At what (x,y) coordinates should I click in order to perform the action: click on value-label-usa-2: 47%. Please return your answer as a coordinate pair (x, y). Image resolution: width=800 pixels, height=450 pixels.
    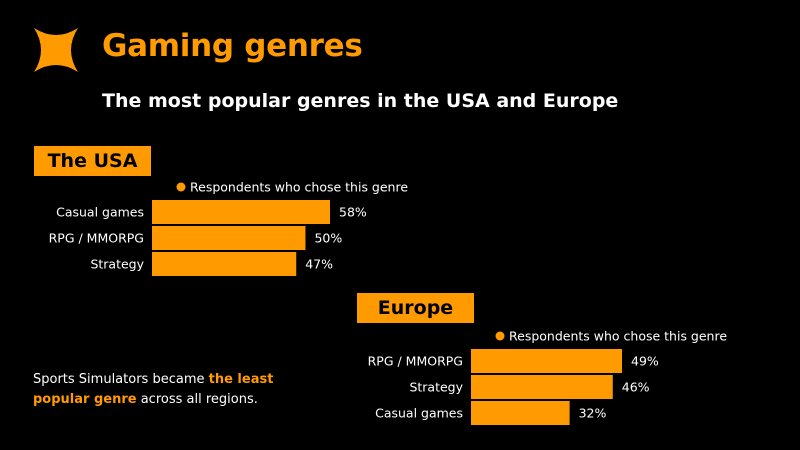
    Looking at the image, I should click on (319, 264).